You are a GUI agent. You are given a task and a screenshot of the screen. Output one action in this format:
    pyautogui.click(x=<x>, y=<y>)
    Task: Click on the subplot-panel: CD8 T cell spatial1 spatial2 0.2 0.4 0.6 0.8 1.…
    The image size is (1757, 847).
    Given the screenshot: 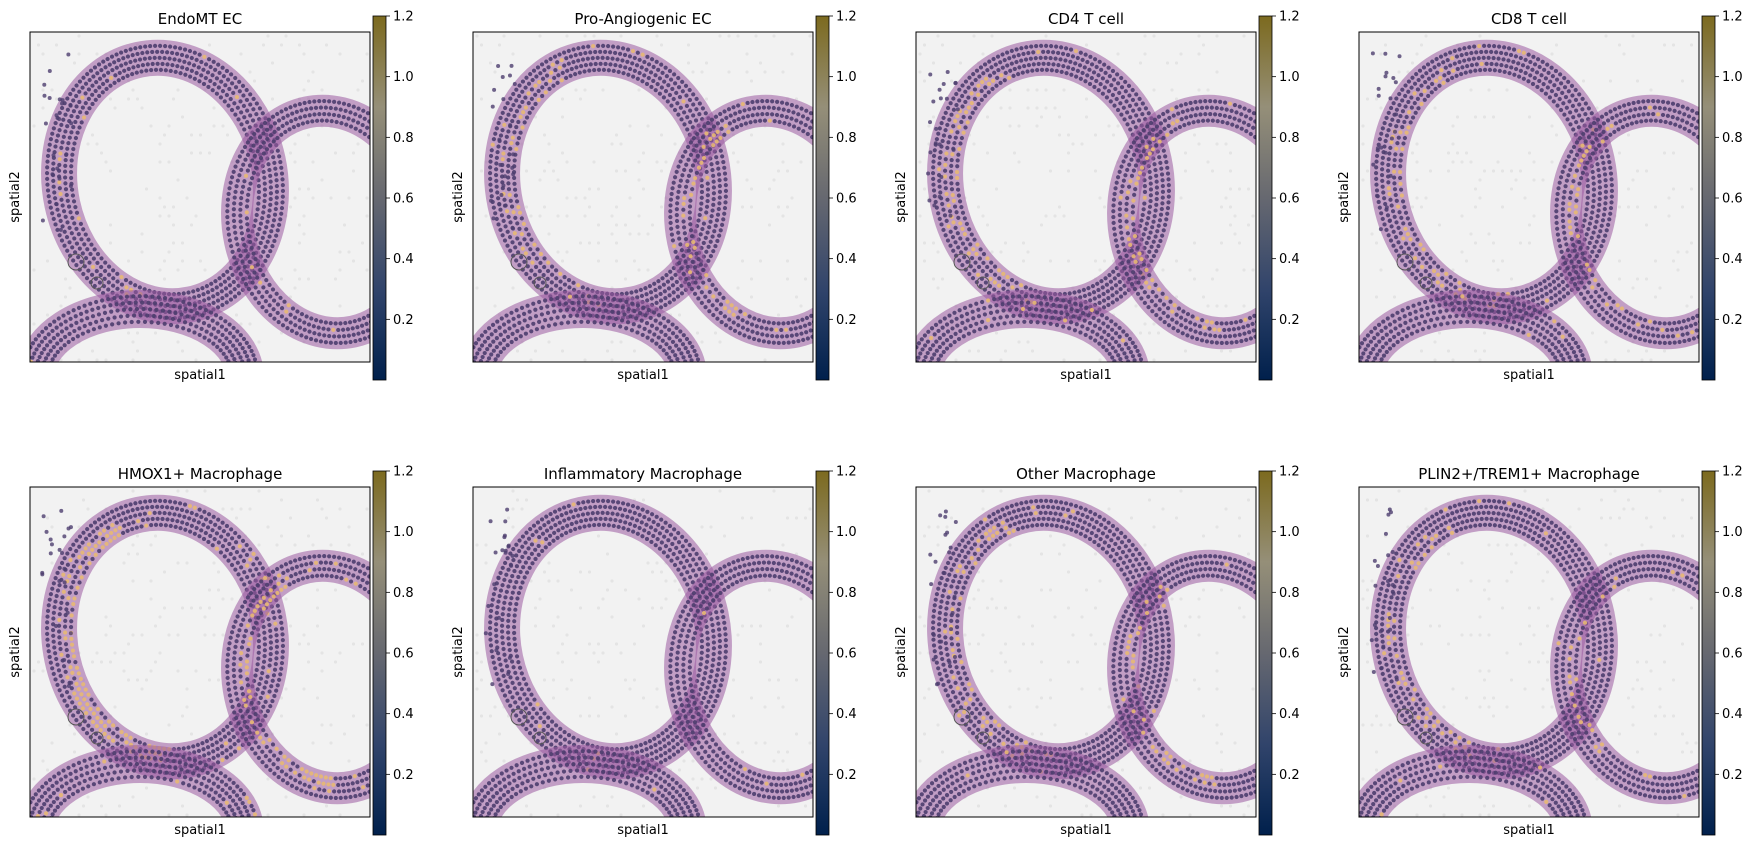 What is the action you would take?
    pyautogui.click(x=1543, y=196)
    